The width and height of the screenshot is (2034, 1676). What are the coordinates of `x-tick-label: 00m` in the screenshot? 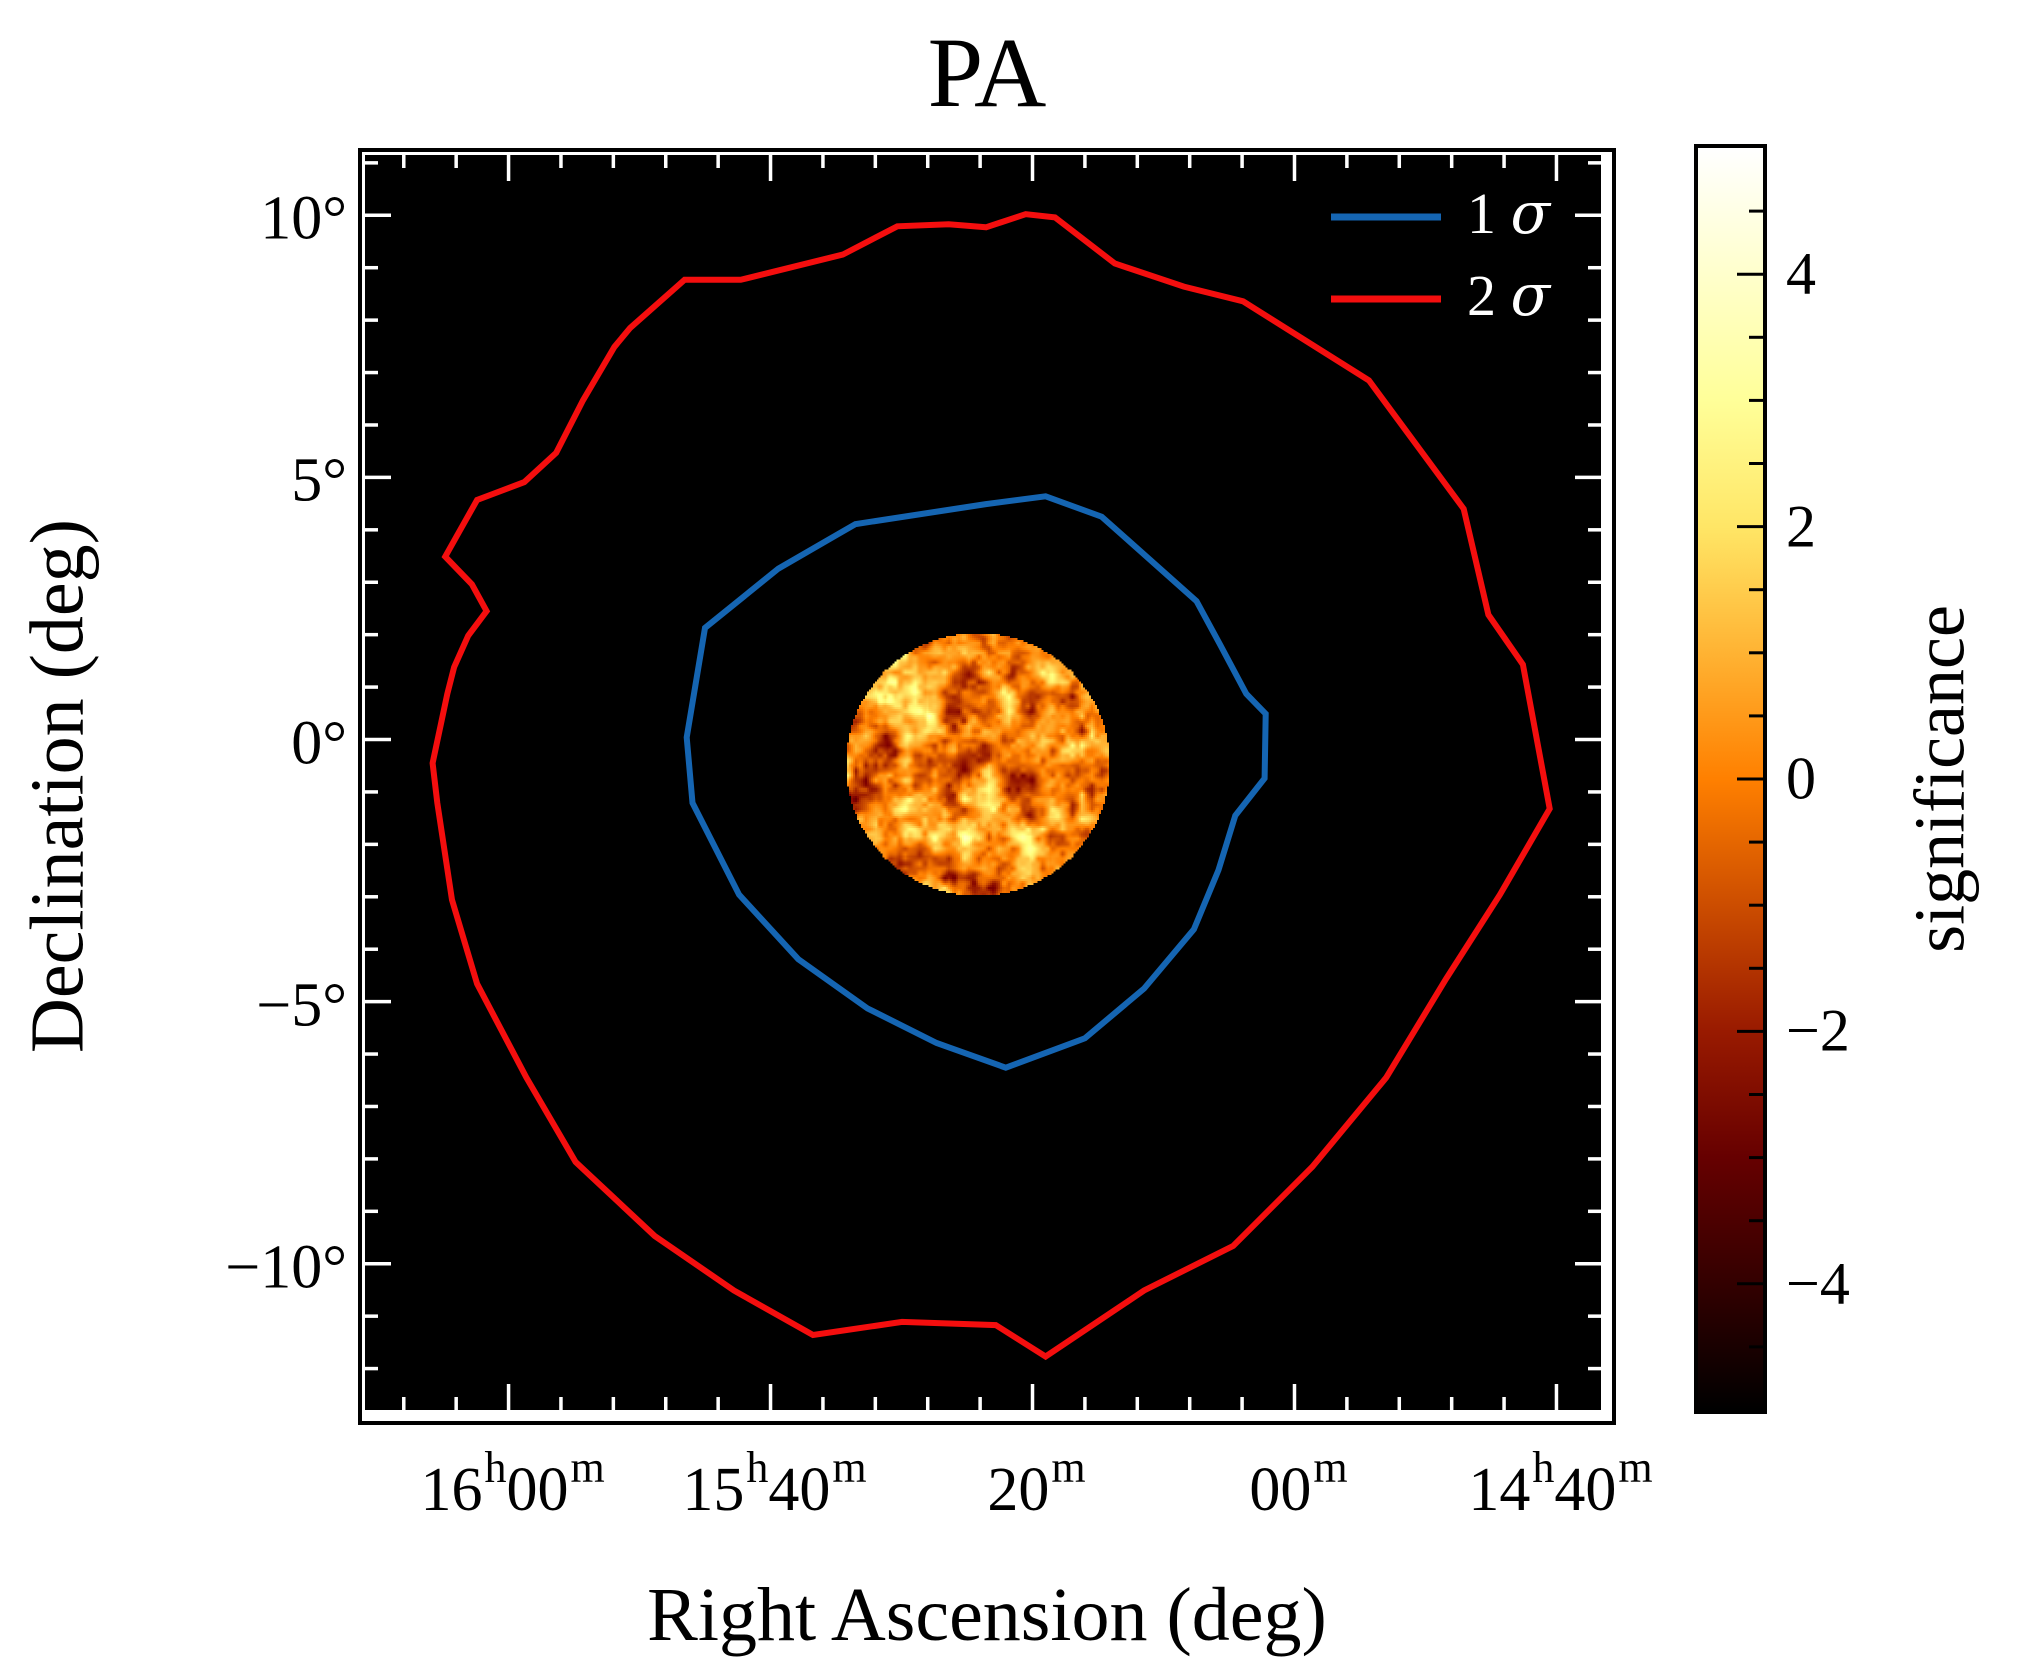 It's located at (1298, 1483).